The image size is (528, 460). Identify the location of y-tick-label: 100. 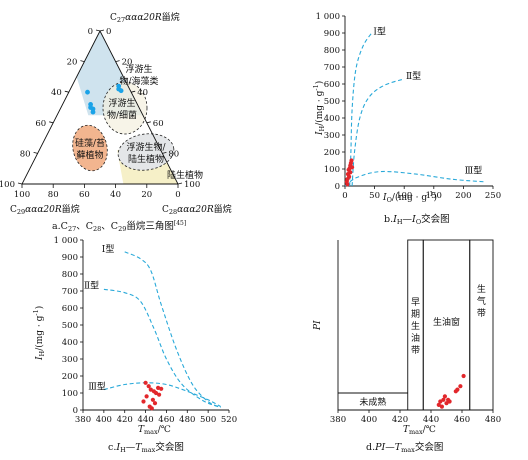
(70, 394).